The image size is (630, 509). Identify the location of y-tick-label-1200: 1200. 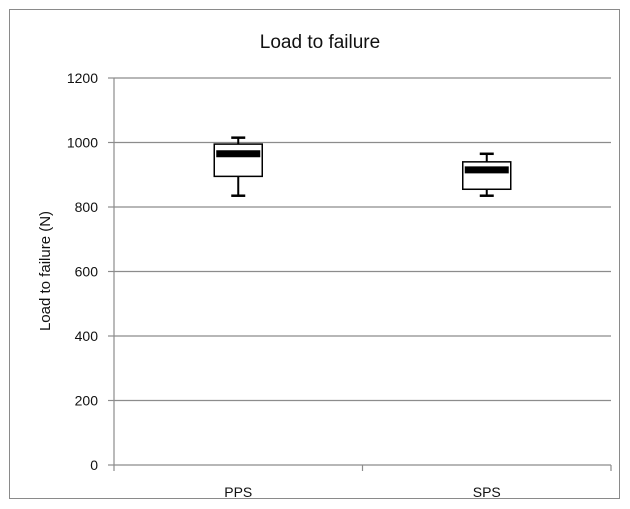
(82, 78).